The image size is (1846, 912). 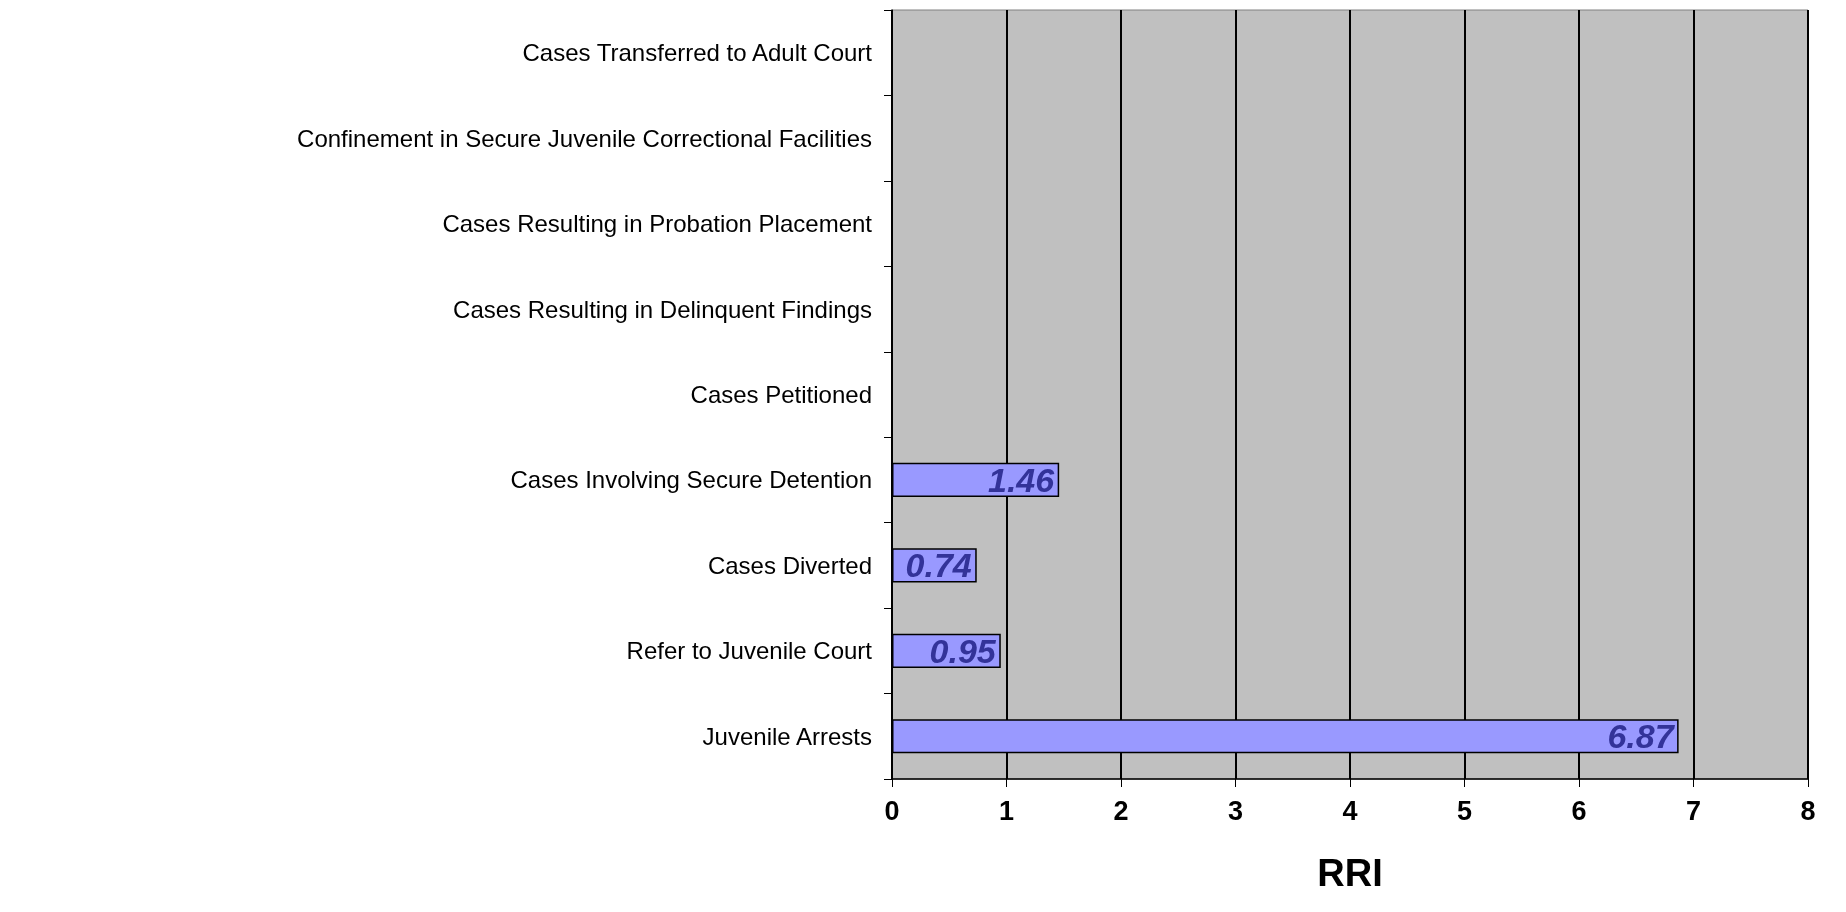 I want to click on y-tick-label: Confinement in Secure Juvenile Correctional Facilities, so click(x=584, y=138).